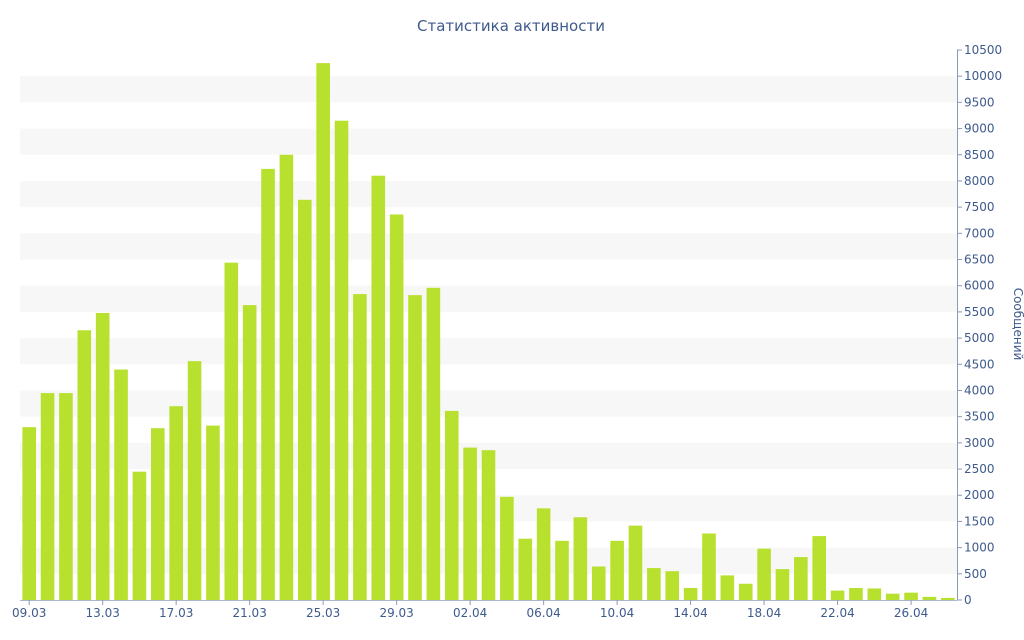  Describe the element at coordinates (975, 574) in the screenshot. I see `y-tick-label: 500` at that location.